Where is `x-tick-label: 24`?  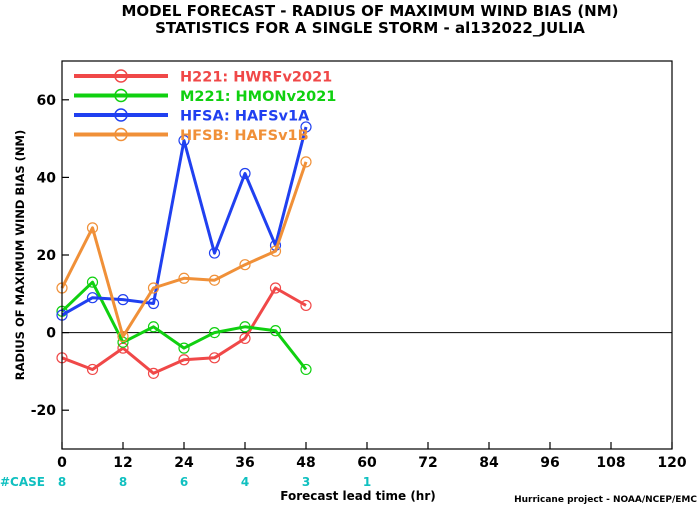 x-tick-label: 24 is located at coordinates (184, 463).